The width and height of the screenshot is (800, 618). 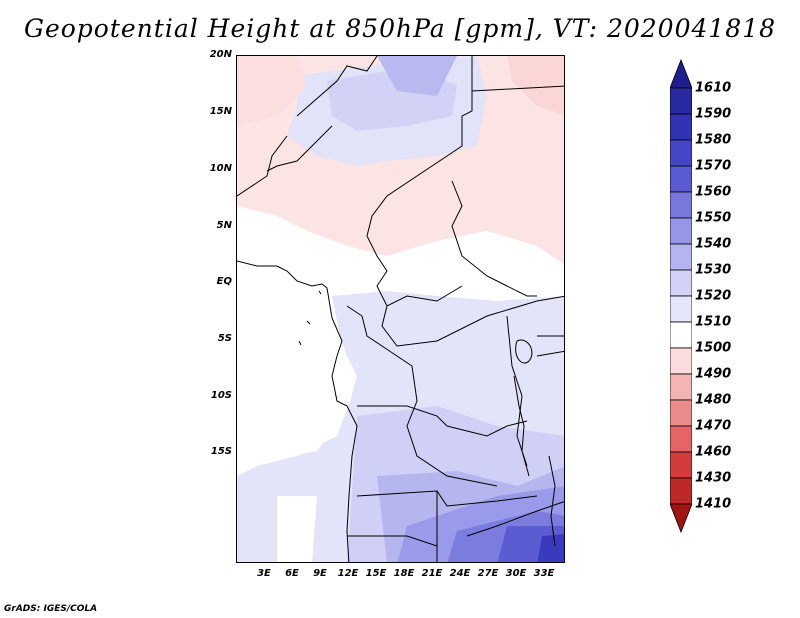 What do you see at coordinates (544, 573) in the screenshot?
I see `lon-label-33e: 33E` at bounding box center [544, 573].